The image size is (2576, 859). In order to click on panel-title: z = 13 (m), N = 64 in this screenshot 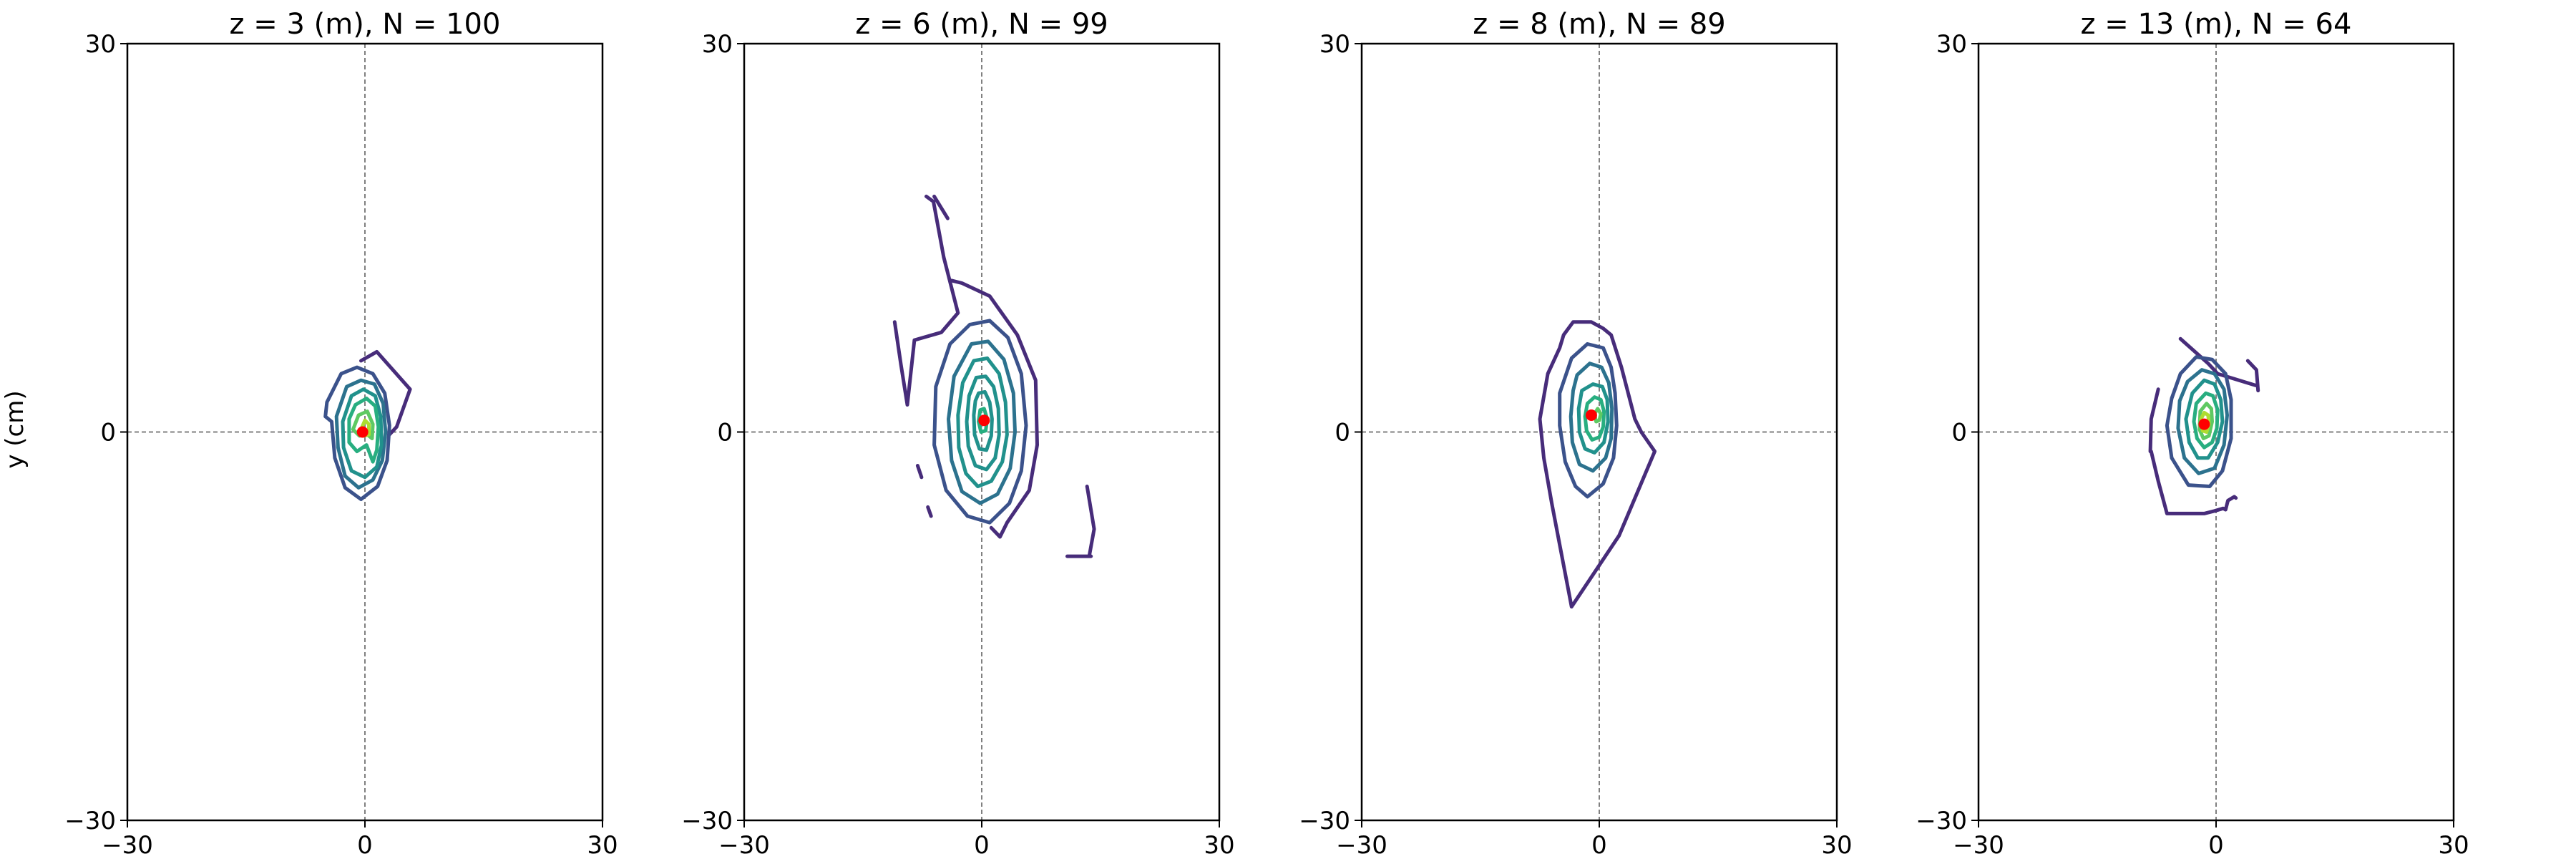, I will do `click(2216, 24)`.